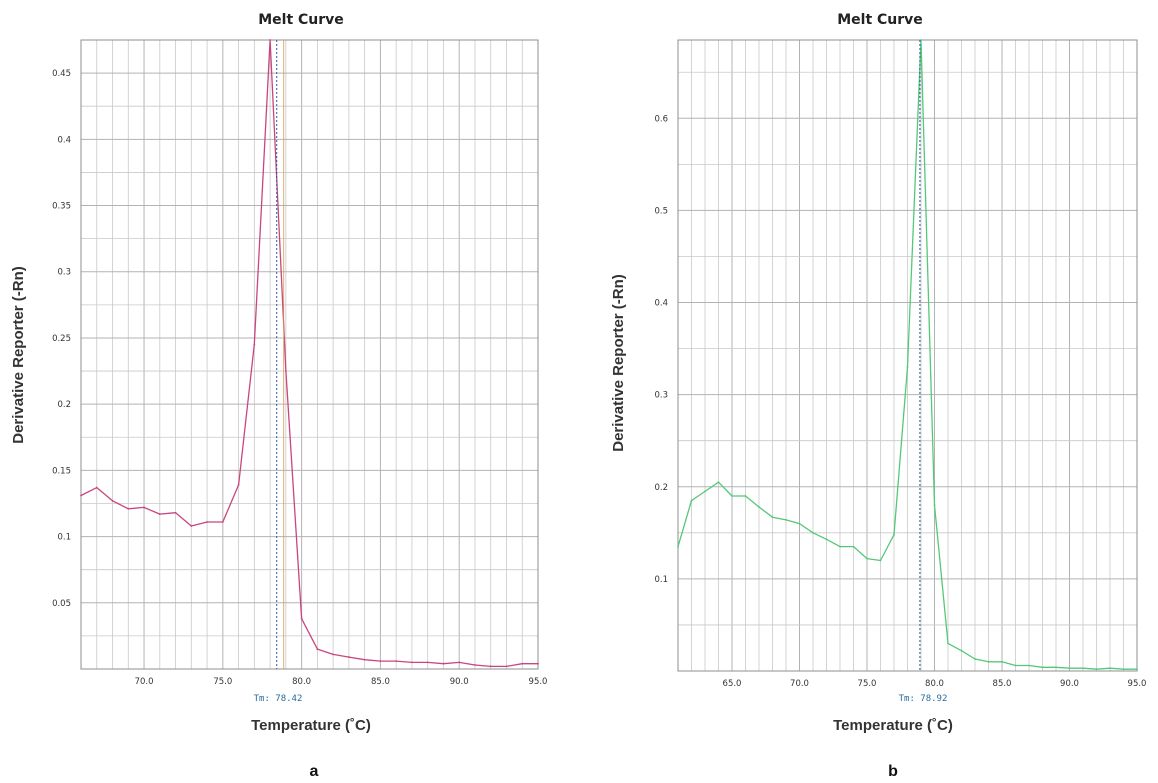 This screenshot has height=783, width=1158. I want to click on y-tick-label: 0.35, so click(61, 207).